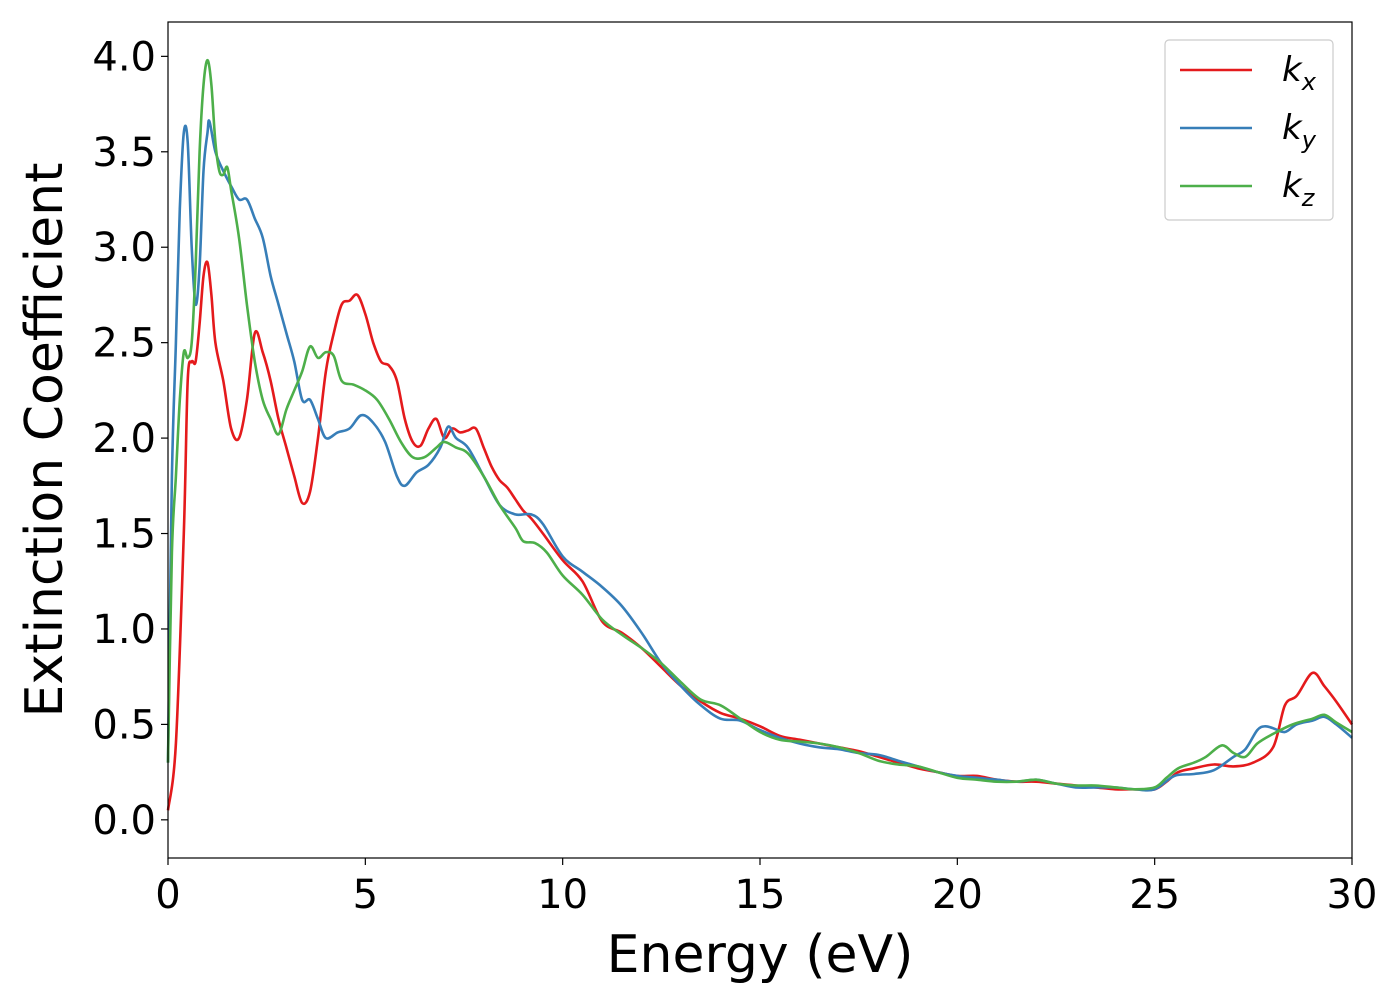 The image size is (1400, 1000). What do you see at coordinates (124, 248) in the screenshot?
I see `y-tick-label: 3.0` at bounding box center [124, 248].